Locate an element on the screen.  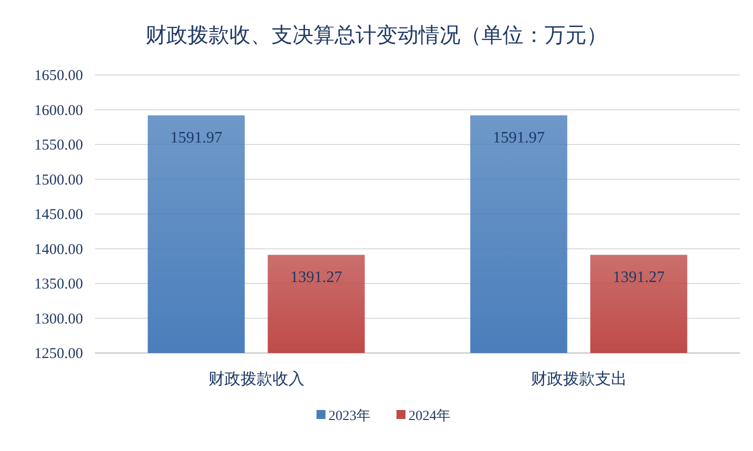
x-tick-label: 财政拨款支出 is located at coordinates (578, 379).